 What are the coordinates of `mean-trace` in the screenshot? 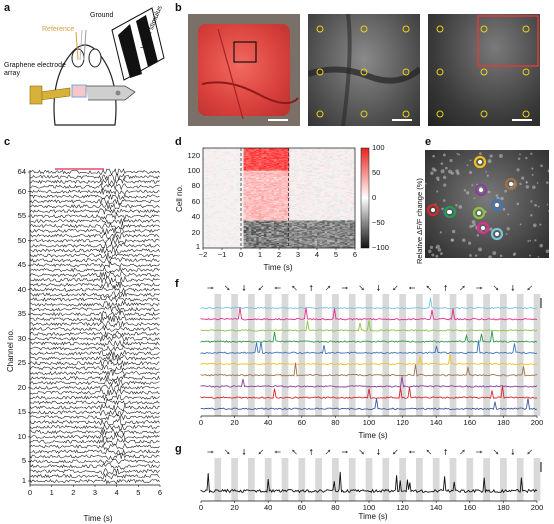 It's located at (369, 482).